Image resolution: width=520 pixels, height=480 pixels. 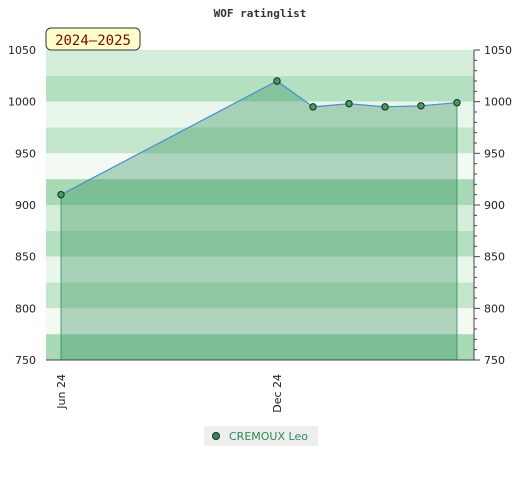 I want to click on legend-marker, so click(x=216, y=436).